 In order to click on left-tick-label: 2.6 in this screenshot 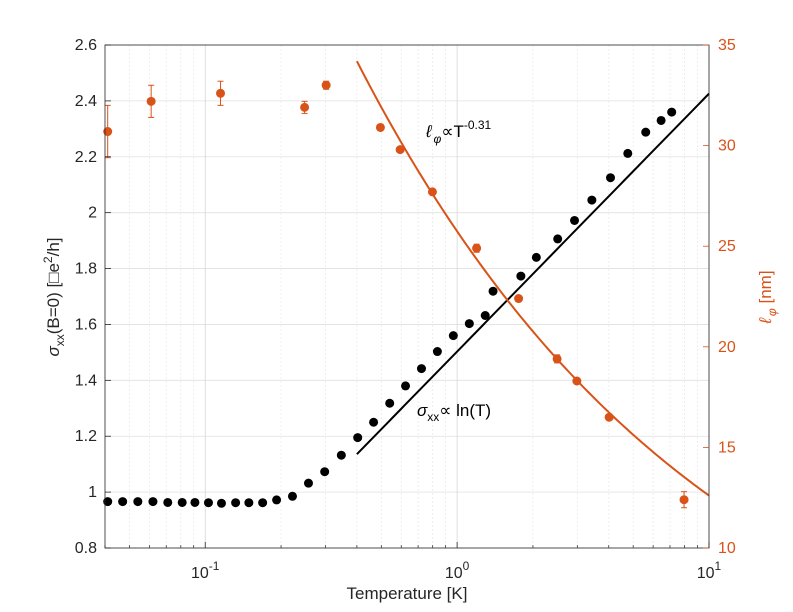, I will do `click(86, 45)`.